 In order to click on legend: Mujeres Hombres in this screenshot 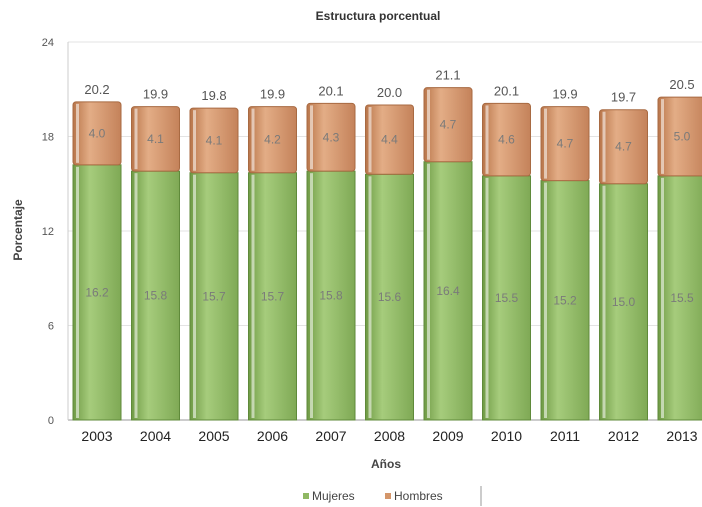, I will do `click(392, 496)`.